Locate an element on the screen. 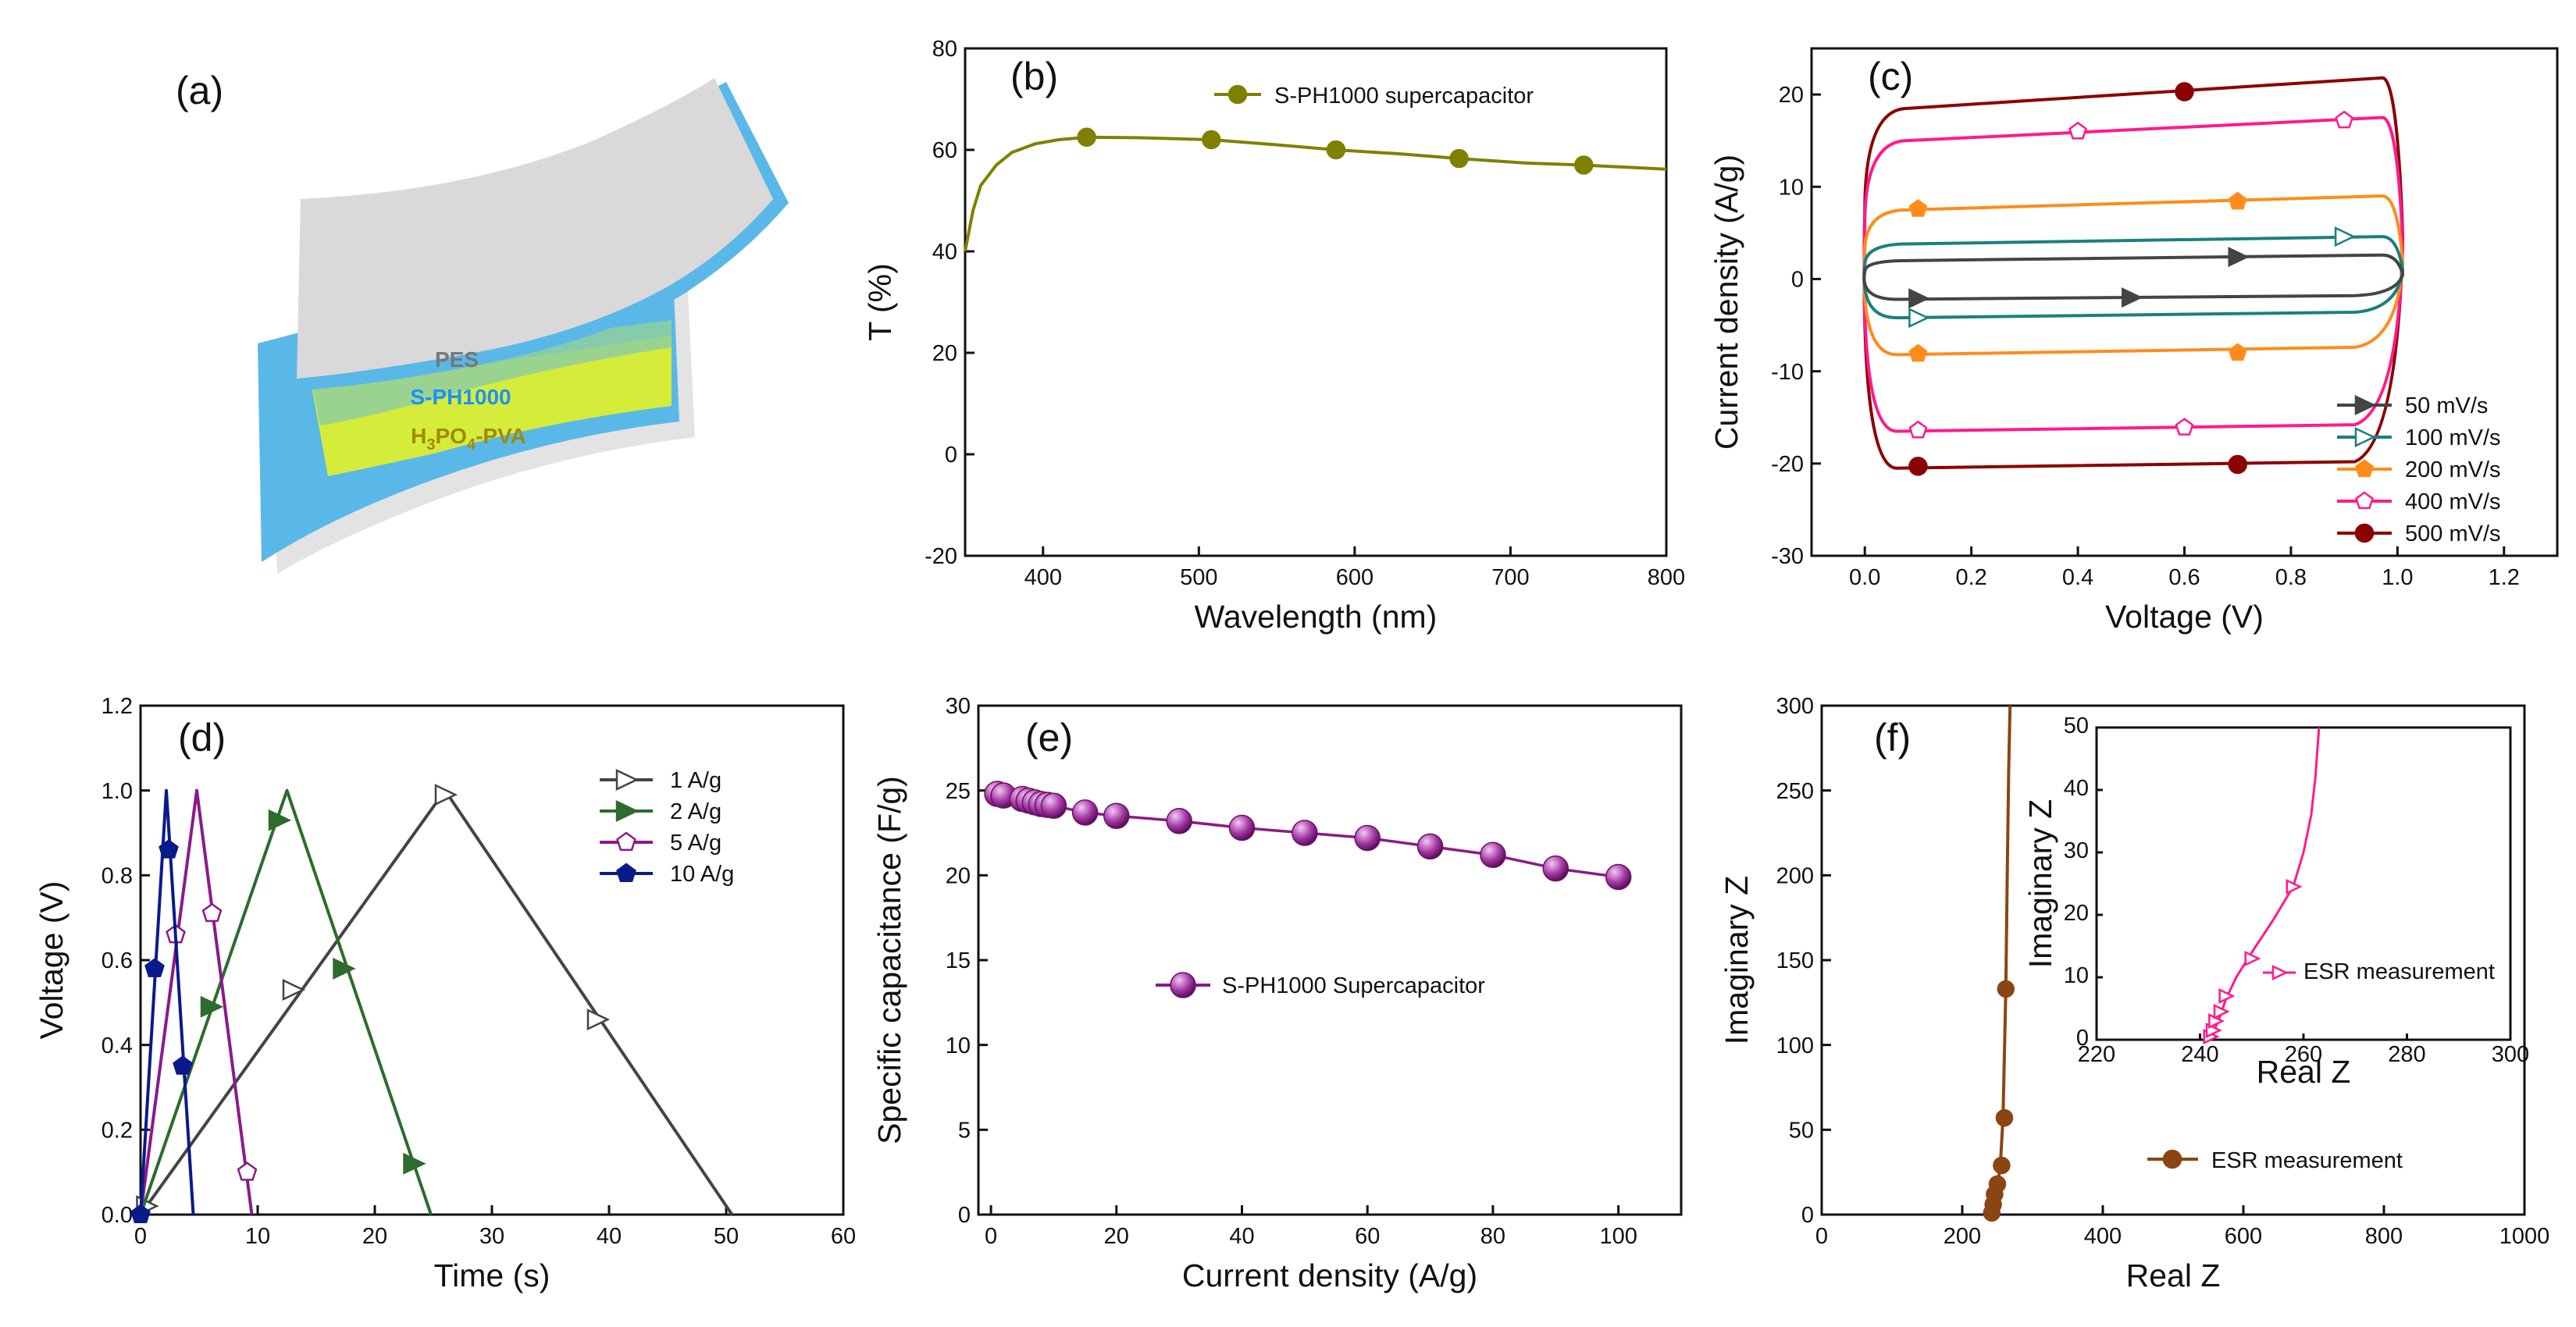 The width and height of the screenshot is (2576, 1327). y-tick-label: 60 is located at coordinates (945, 150).